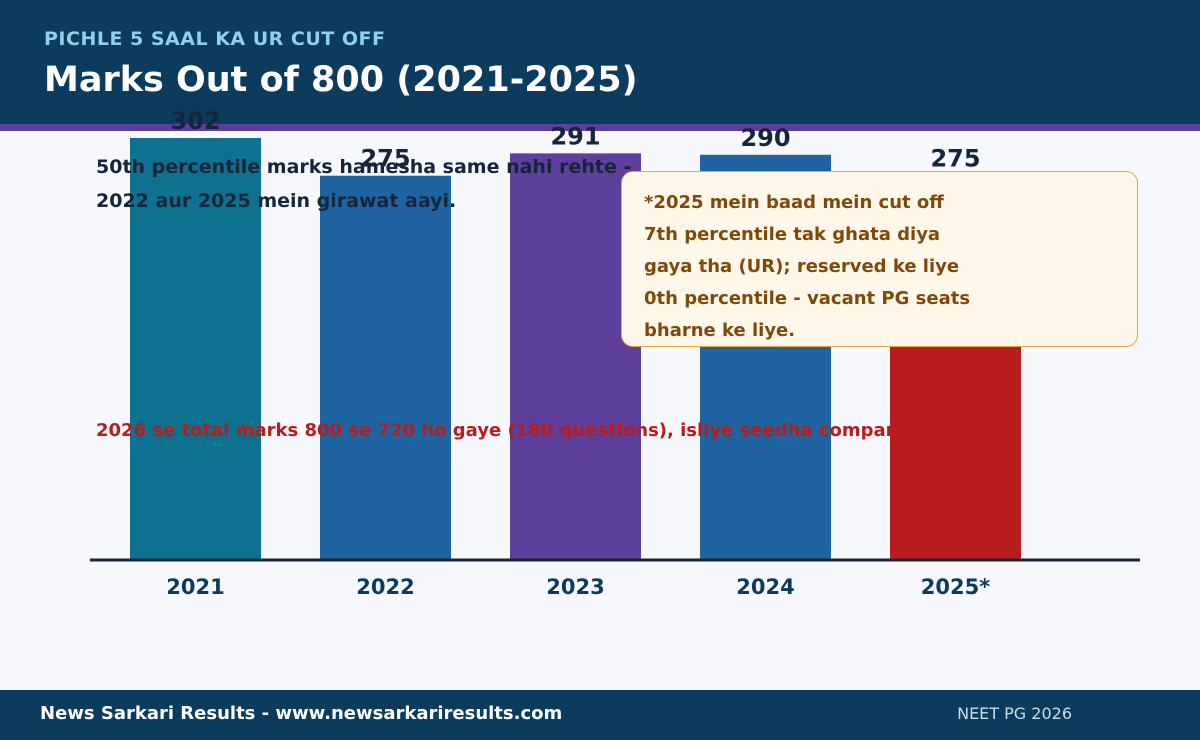  I want to click on callout-line: *2025 mein baad mein cut off, so click(794, 202).